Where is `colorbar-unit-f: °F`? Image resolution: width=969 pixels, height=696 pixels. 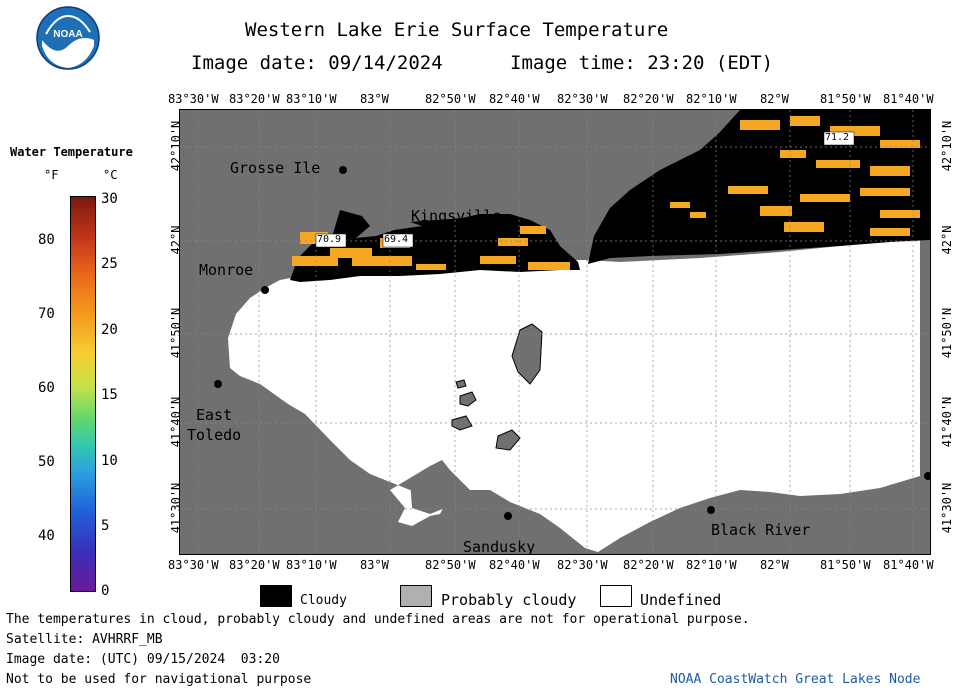 colorbar-unit-f: °F is located at coordinates (51, 175).